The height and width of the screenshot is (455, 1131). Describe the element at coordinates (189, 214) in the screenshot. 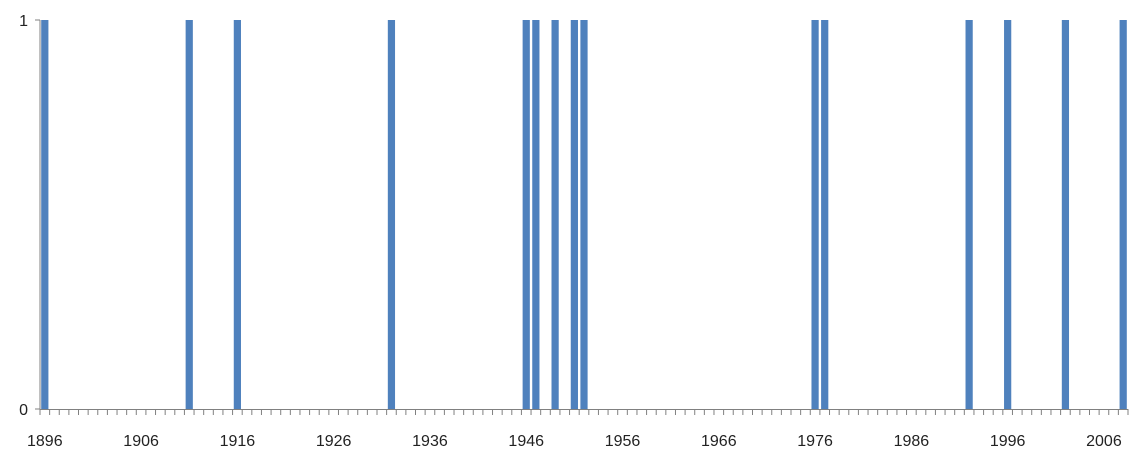

I see `bar-1911` at that location.